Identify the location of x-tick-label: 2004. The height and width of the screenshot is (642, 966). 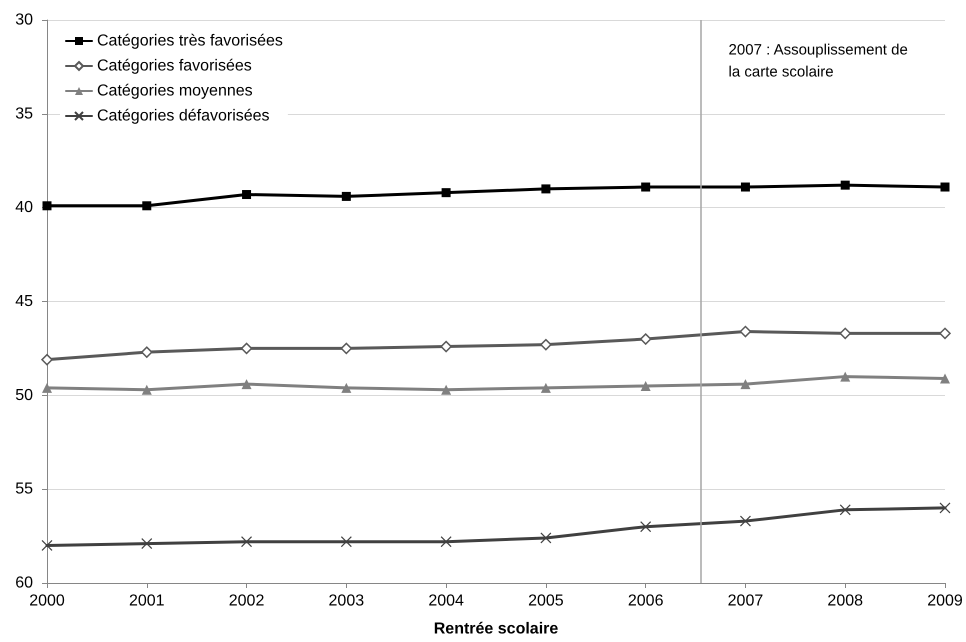
(446, 601).